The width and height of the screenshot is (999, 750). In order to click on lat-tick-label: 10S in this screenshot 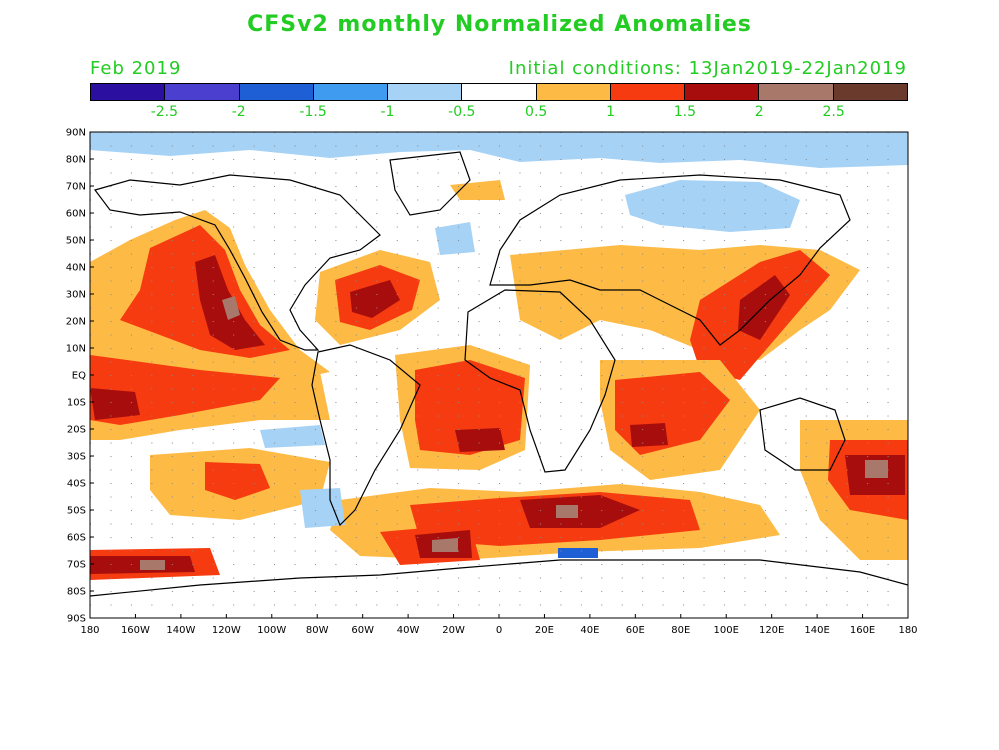, I will do `click(76, 403)`.